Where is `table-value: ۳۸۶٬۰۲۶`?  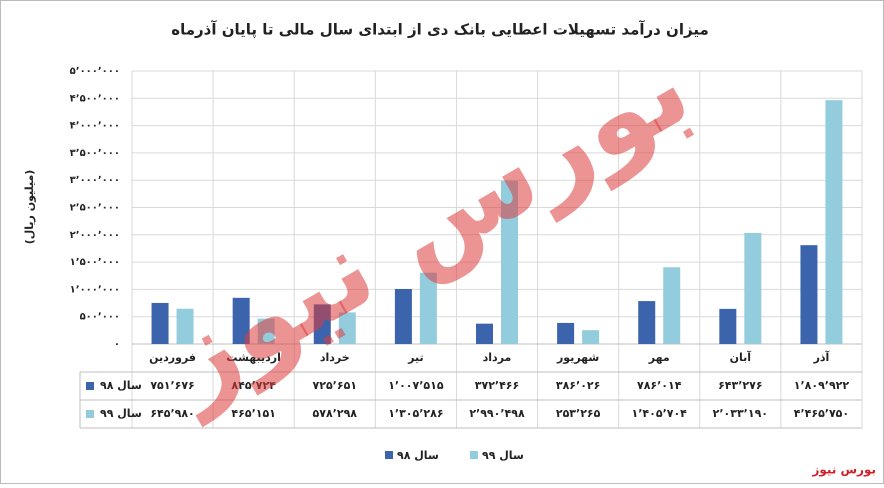
table-value: ۳۸۶٬۰۲۶ is located at coordinates (578, 385).